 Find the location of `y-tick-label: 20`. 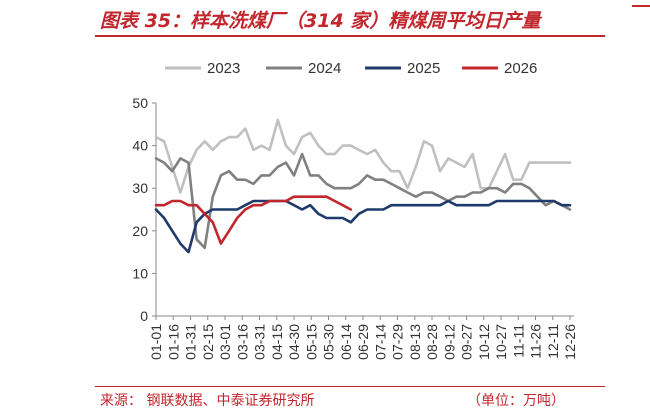

y-tick-label: 20 is located at coordinates (140, 231).